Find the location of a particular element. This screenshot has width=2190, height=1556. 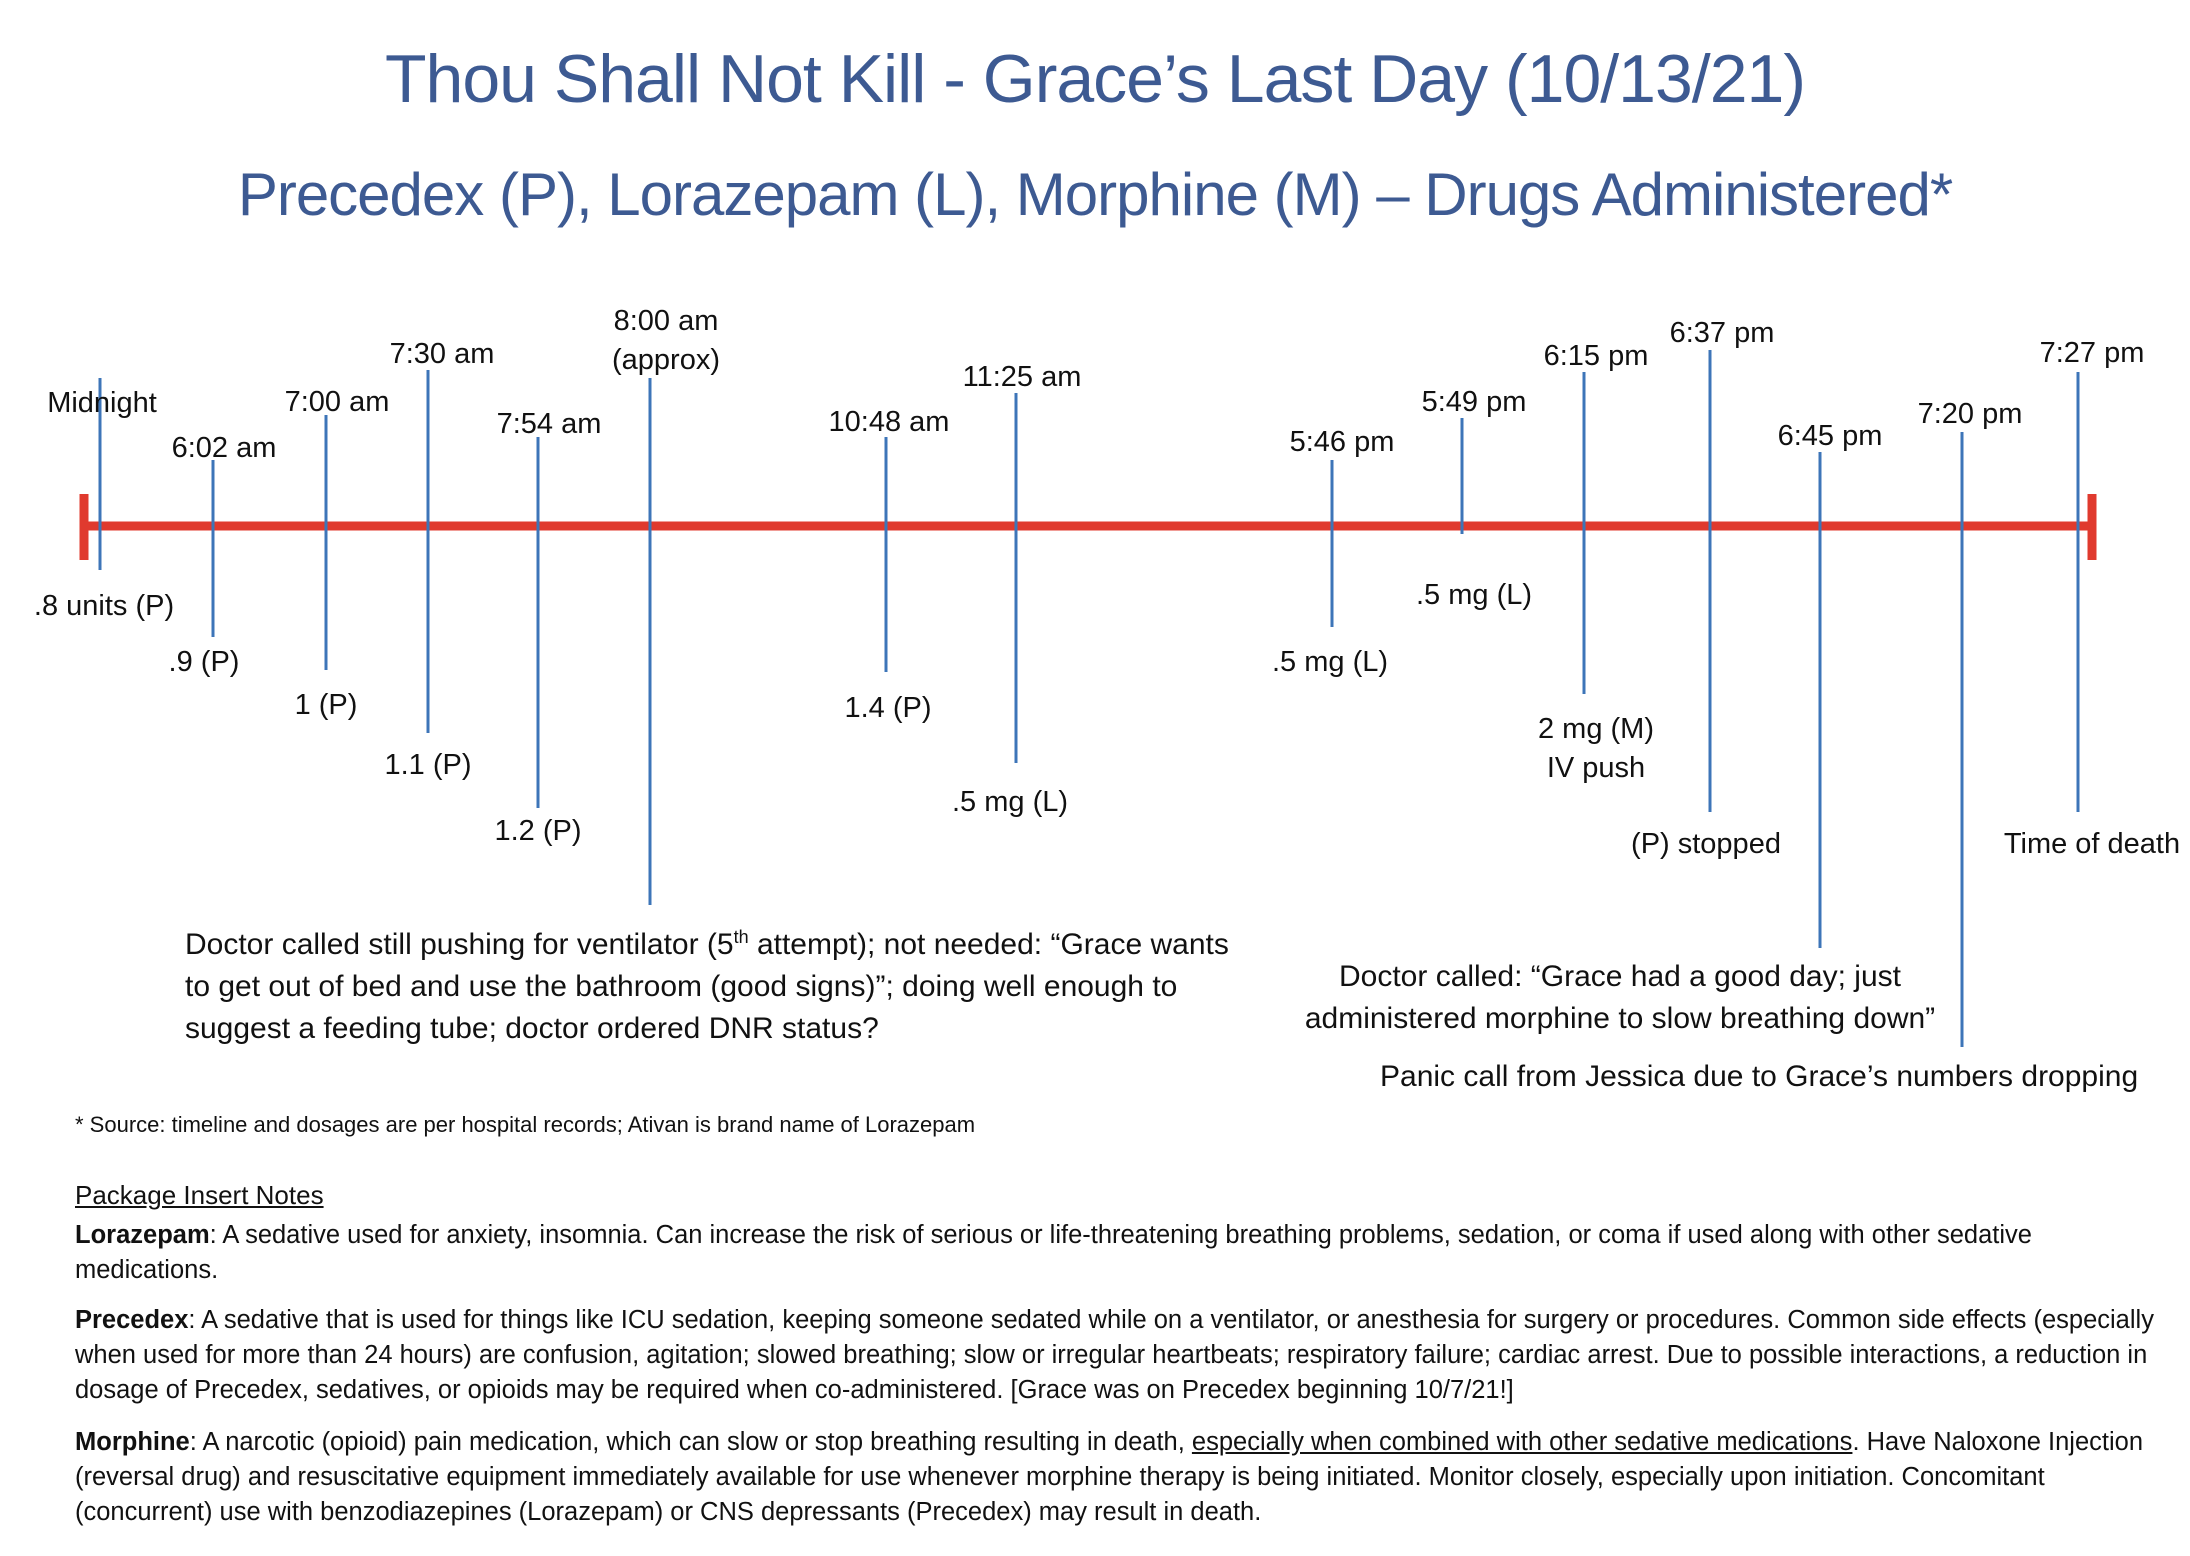

event-time-label: 7:27 pm is located at coordinates (2092, 353).